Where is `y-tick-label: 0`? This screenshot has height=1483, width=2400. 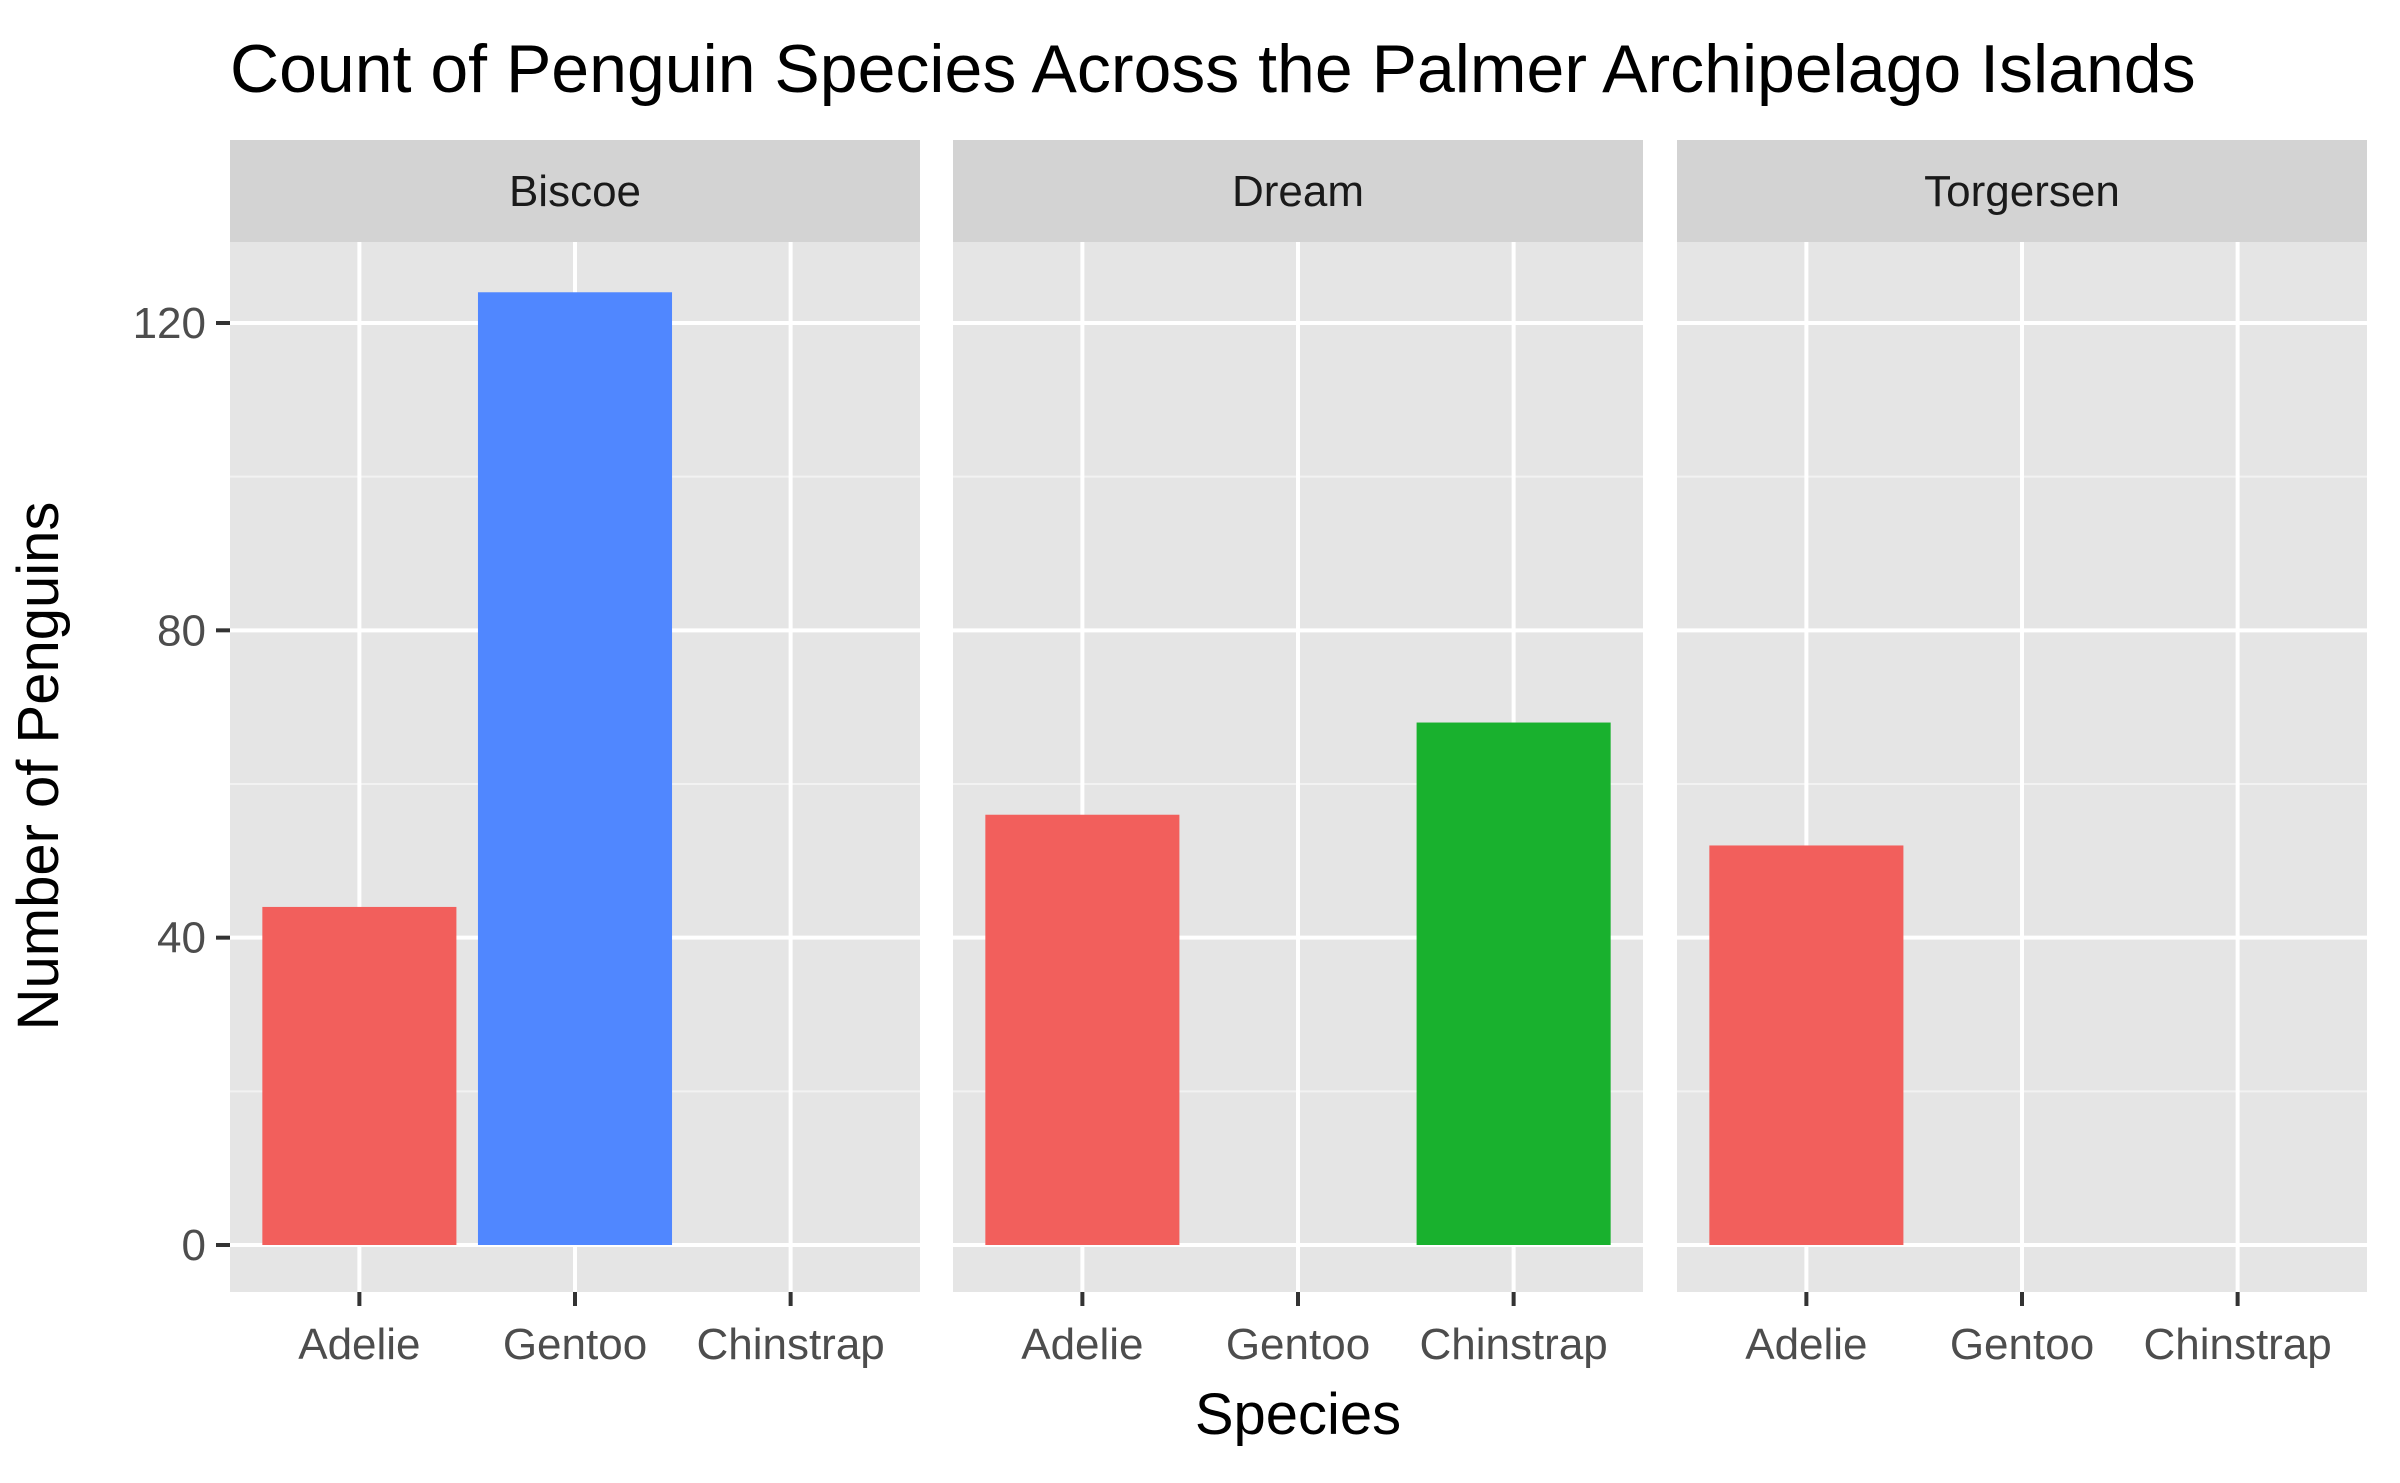
y-tick-label: 0 is located at coordinates (194, 1245).